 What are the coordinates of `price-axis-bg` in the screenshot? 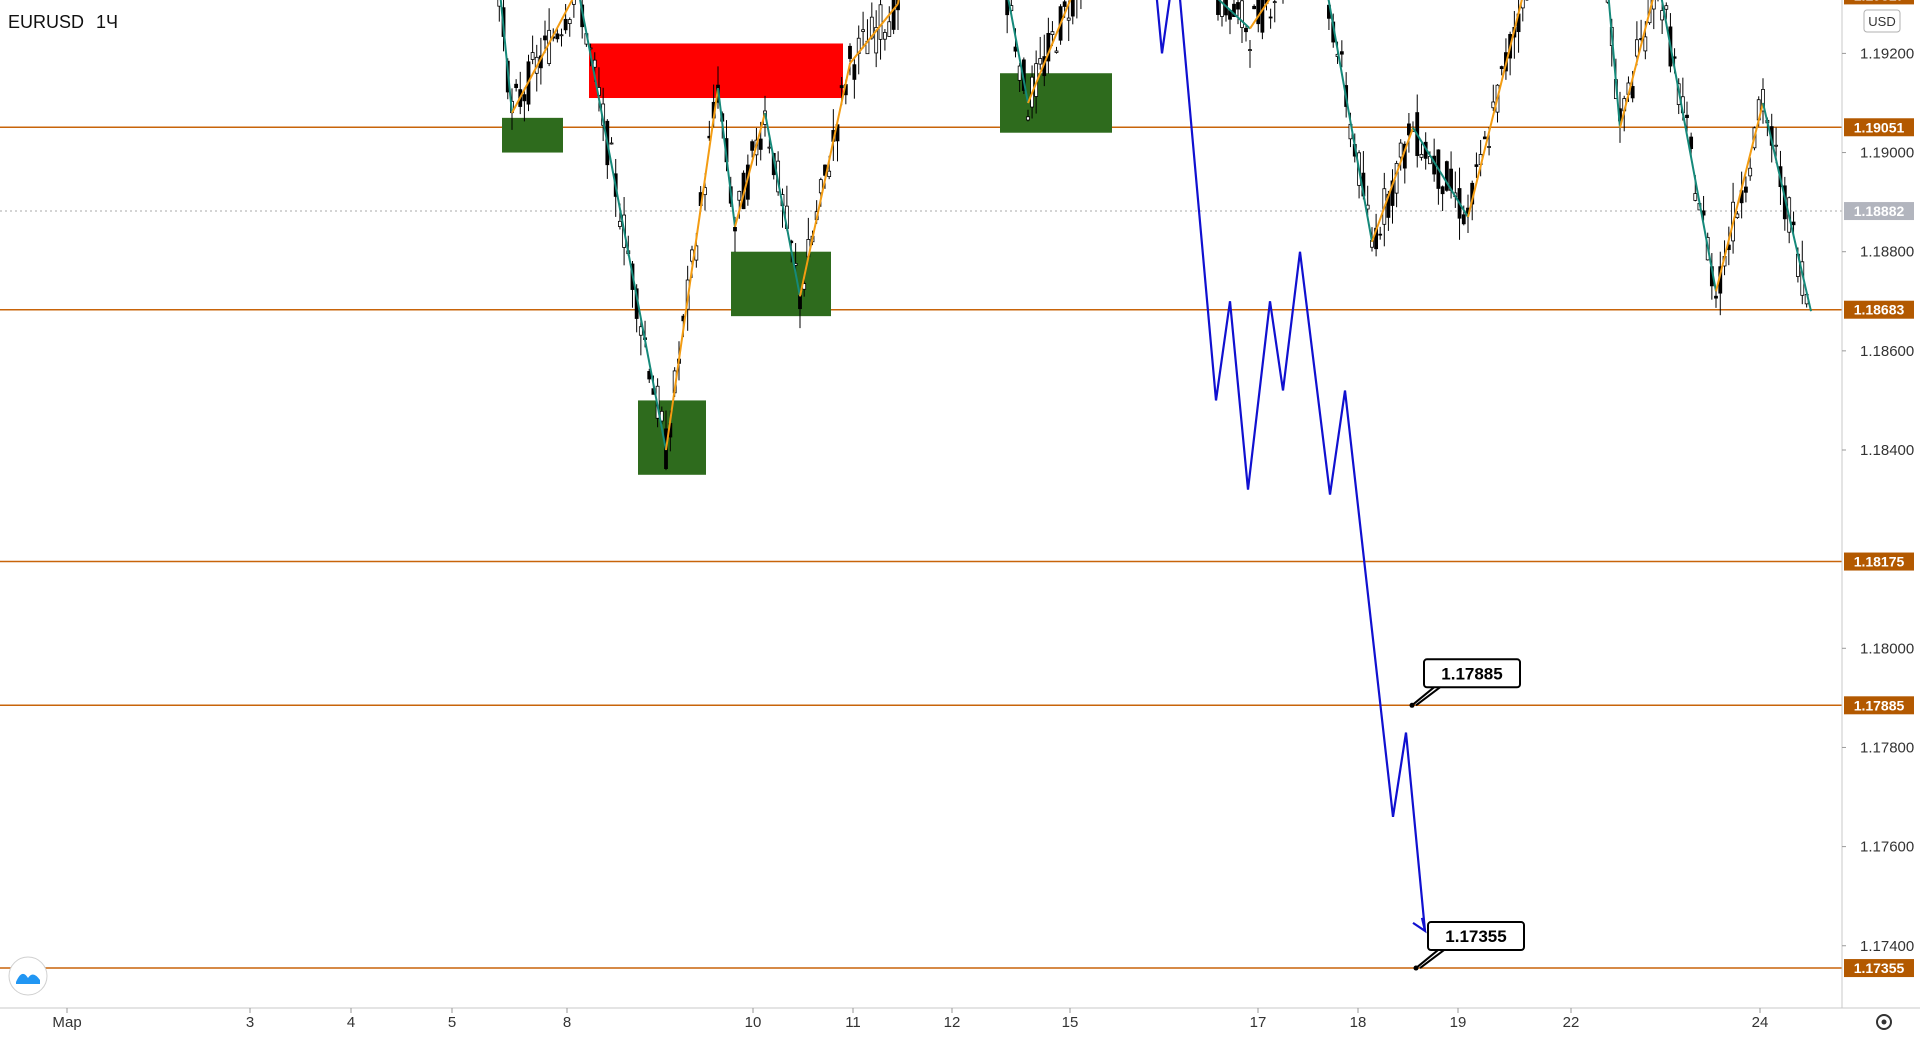 It's located at (1881, 504).